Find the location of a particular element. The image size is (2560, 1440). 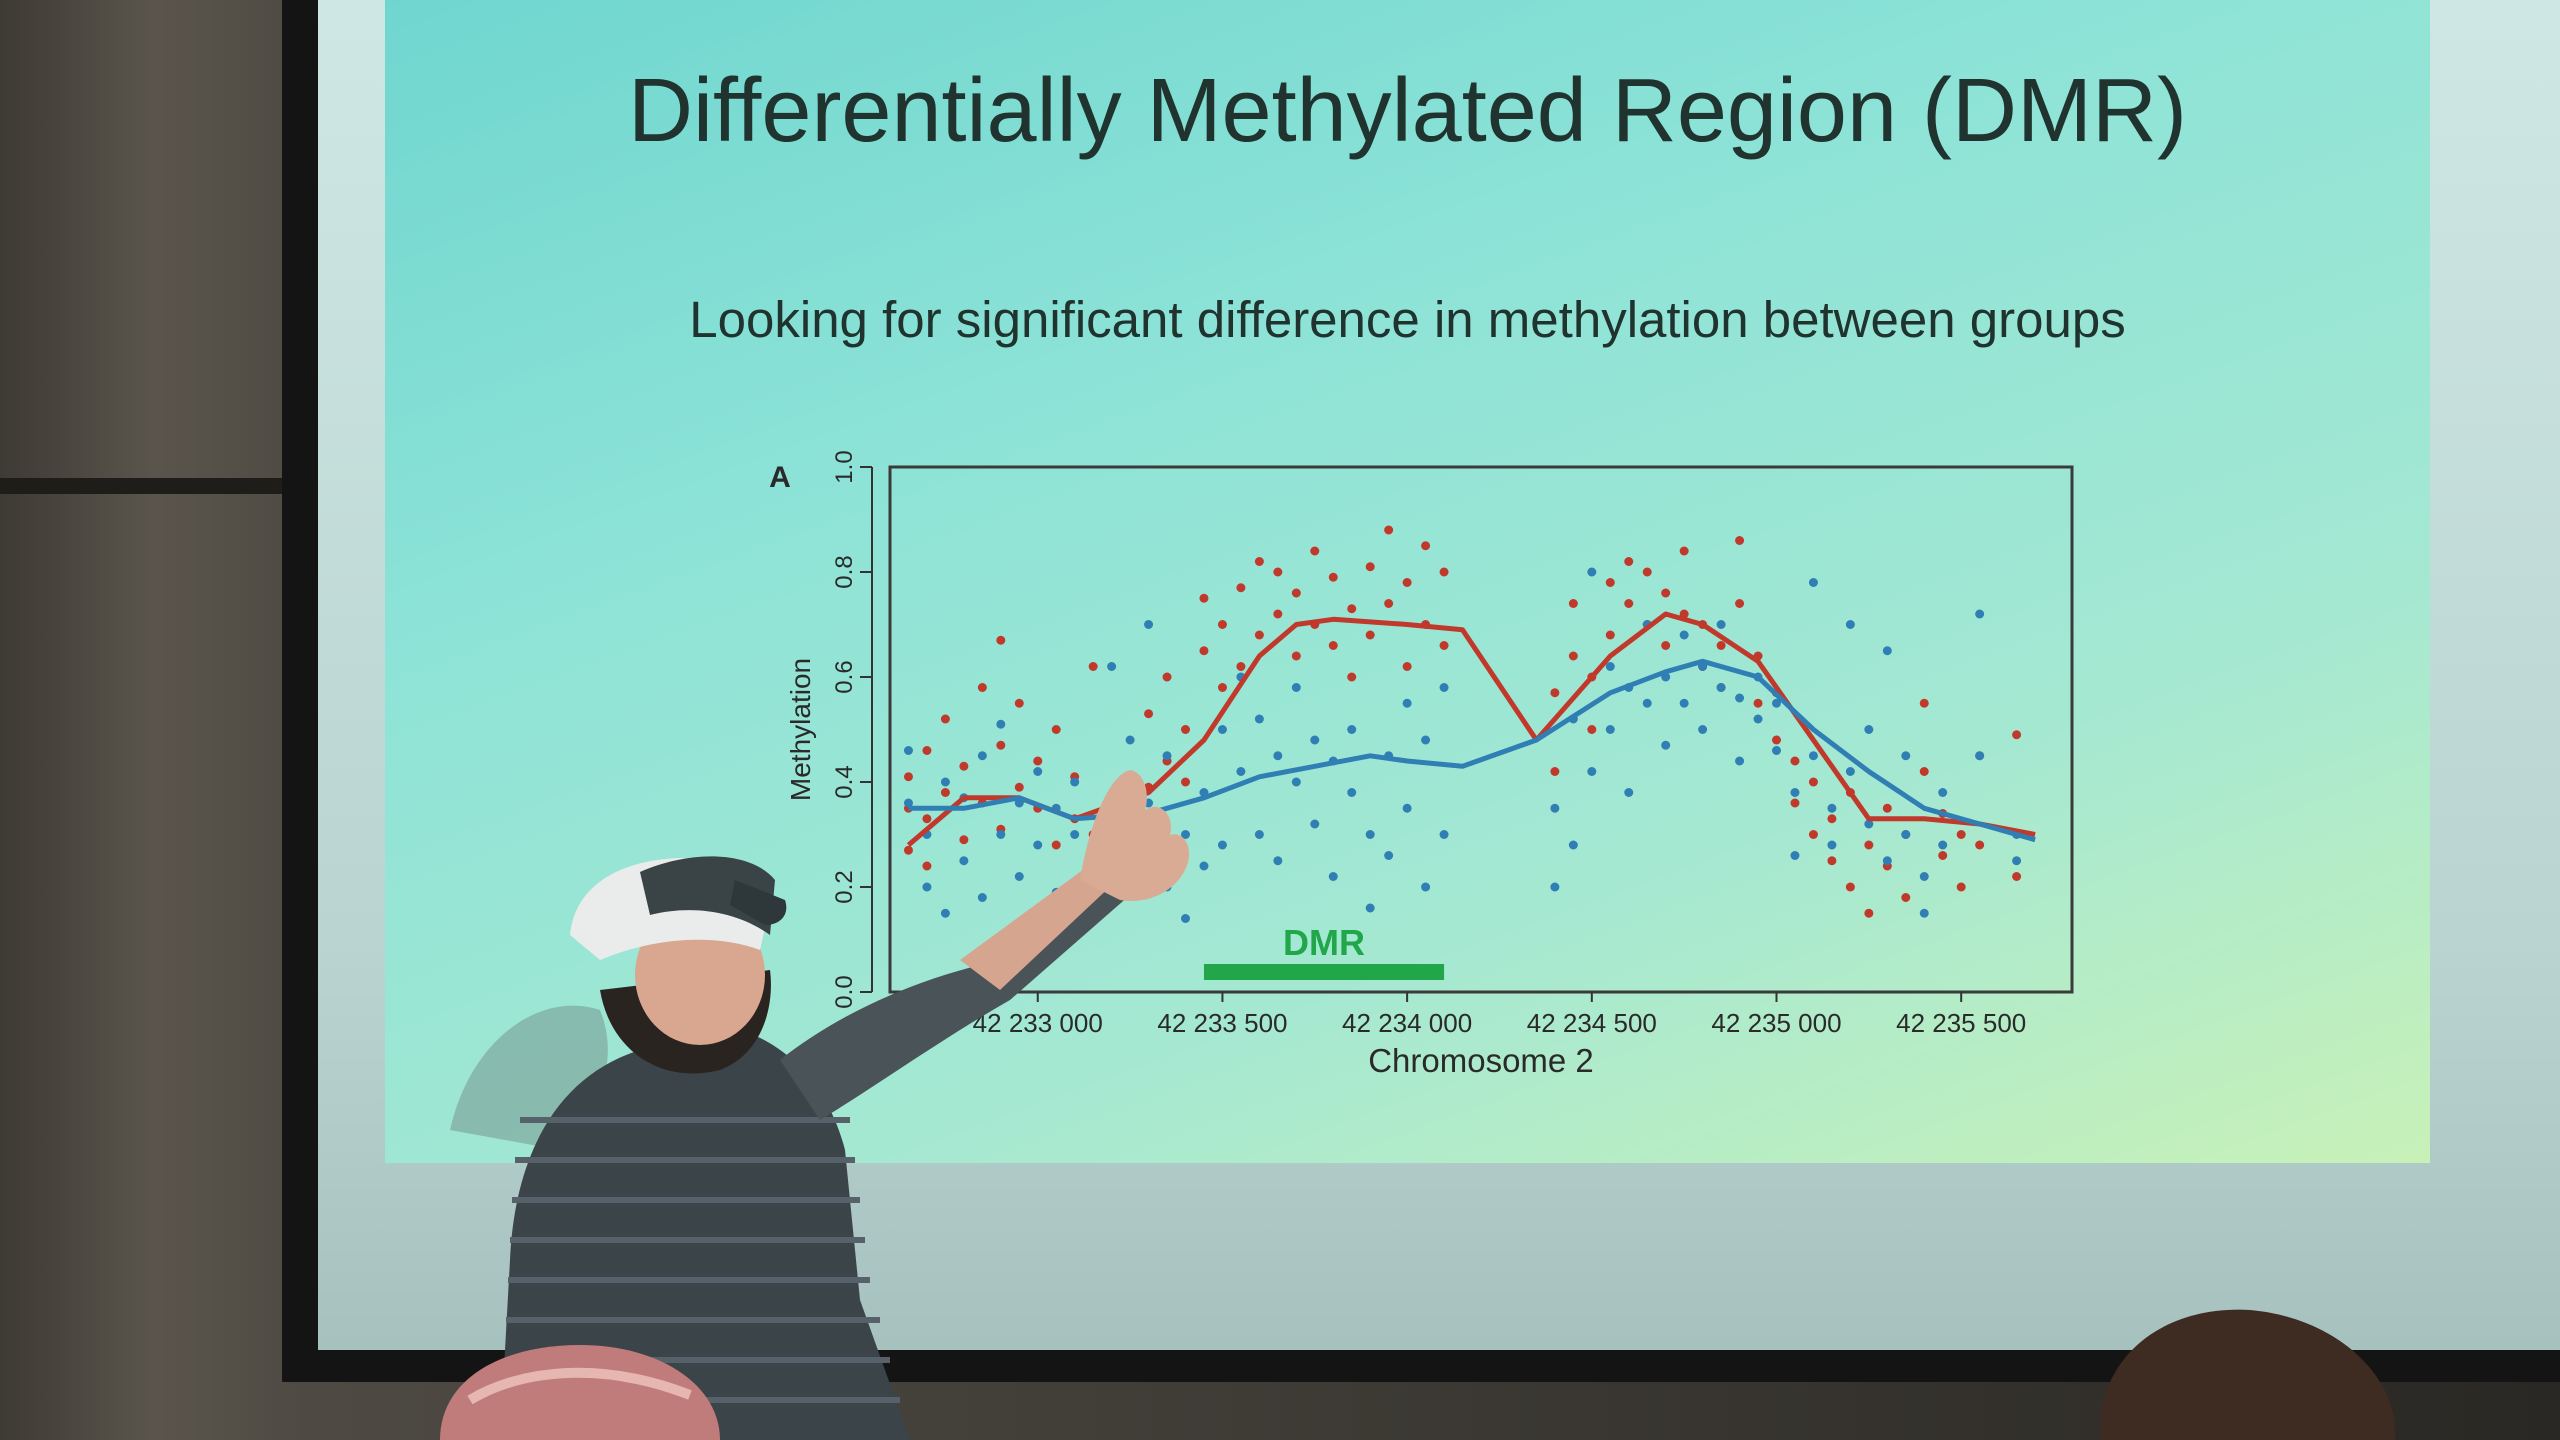

x-tick-label: 42 233 000 is located at coordinates (1038, 1023).